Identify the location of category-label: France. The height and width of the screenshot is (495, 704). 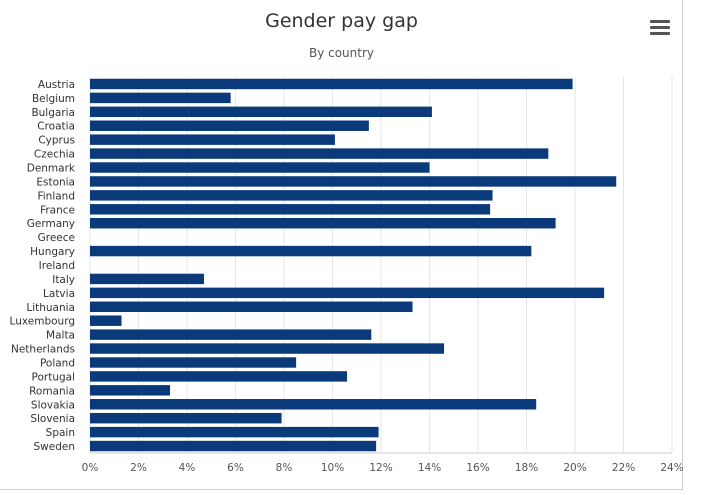
(57, 210).